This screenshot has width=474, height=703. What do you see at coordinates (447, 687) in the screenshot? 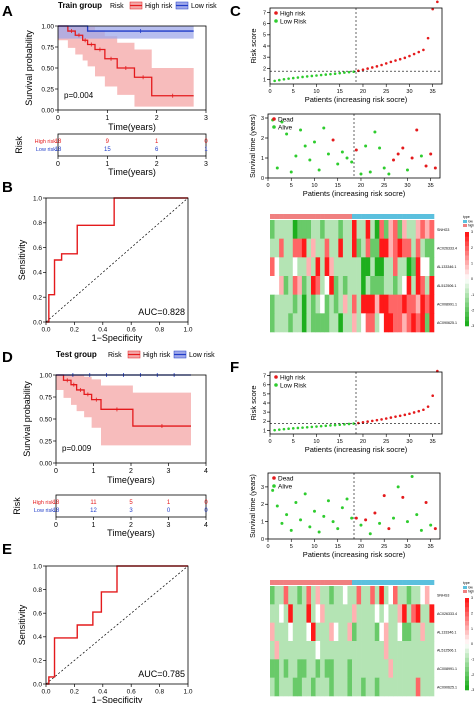
I see `heatmap-row-label: AC090625.1` at bounding box center [447, 687].